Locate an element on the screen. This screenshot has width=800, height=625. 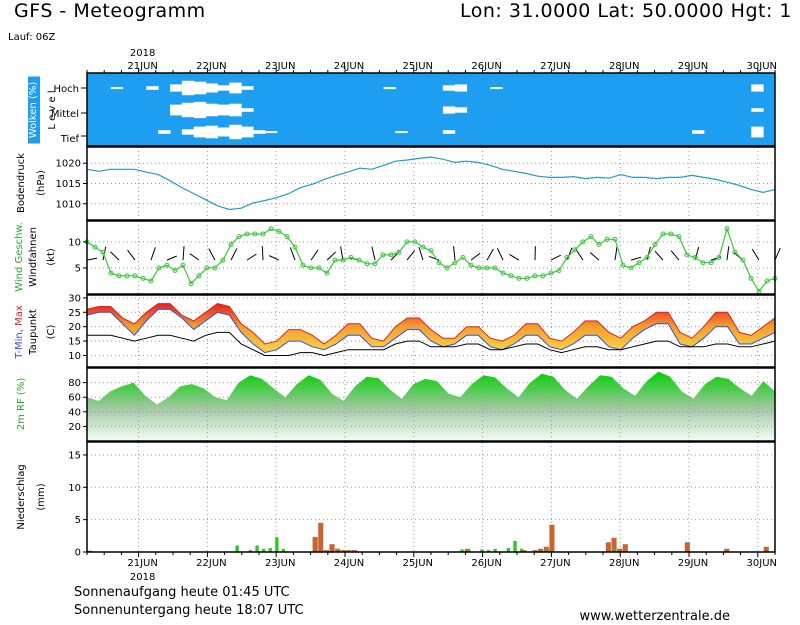
wind-frame is located at coordinates (431, 257).